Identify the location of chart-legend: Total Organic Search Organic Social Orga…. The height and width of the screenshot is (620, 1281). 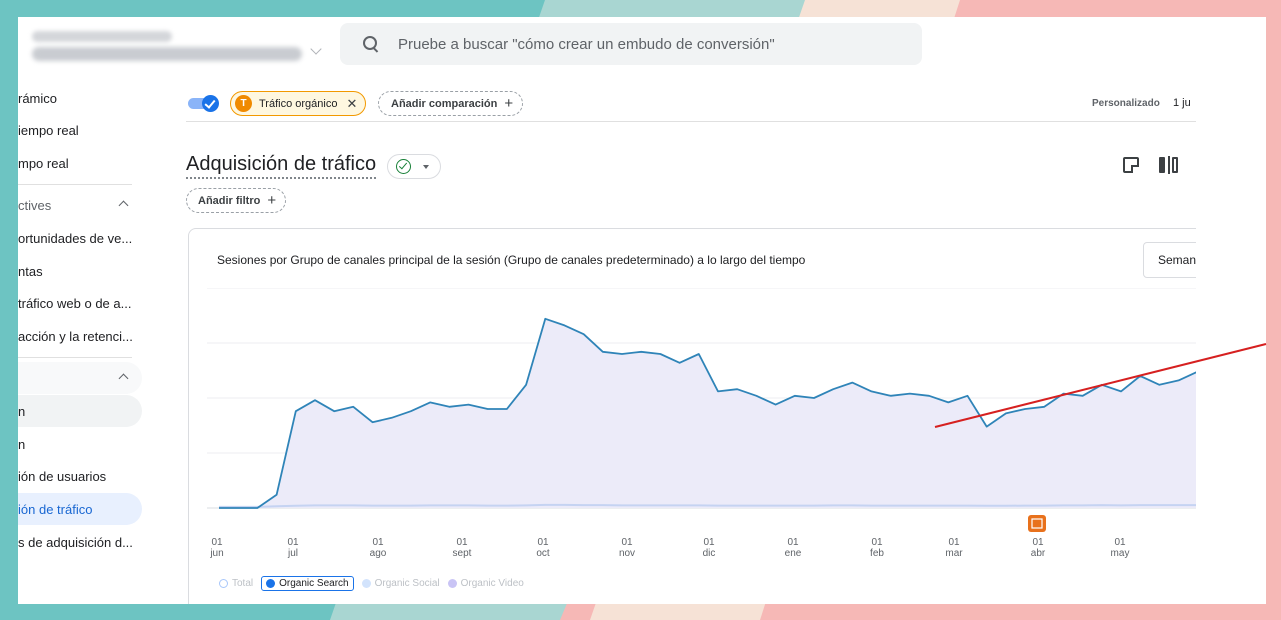
(375, 583).